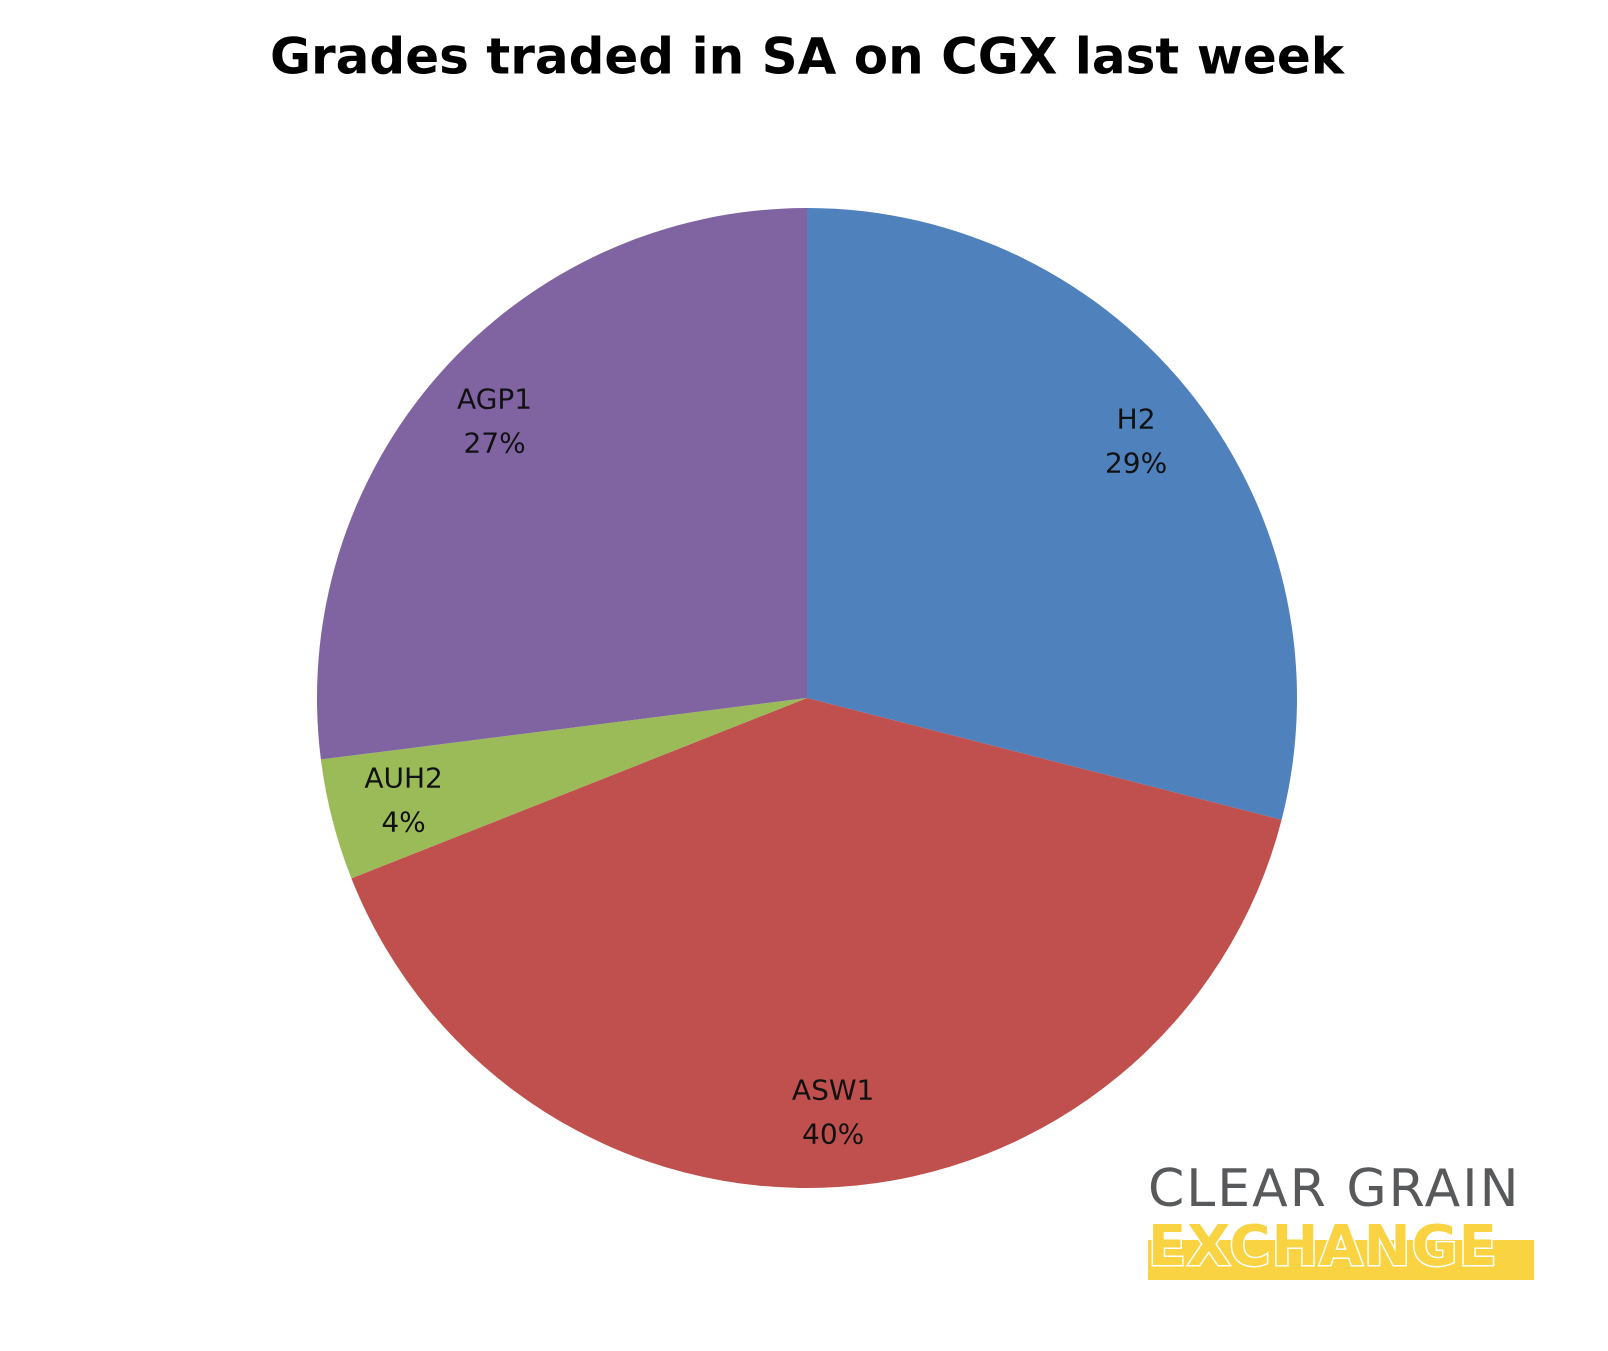  Describe the element at coordinates (403, 822) in the screenshot. I see `slice-value: 4%` at that location.